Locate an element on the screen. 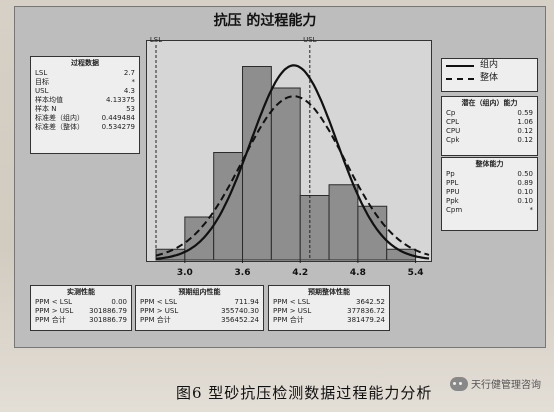  x-tick-label: 3.6 is located at coordinates (243, 273).